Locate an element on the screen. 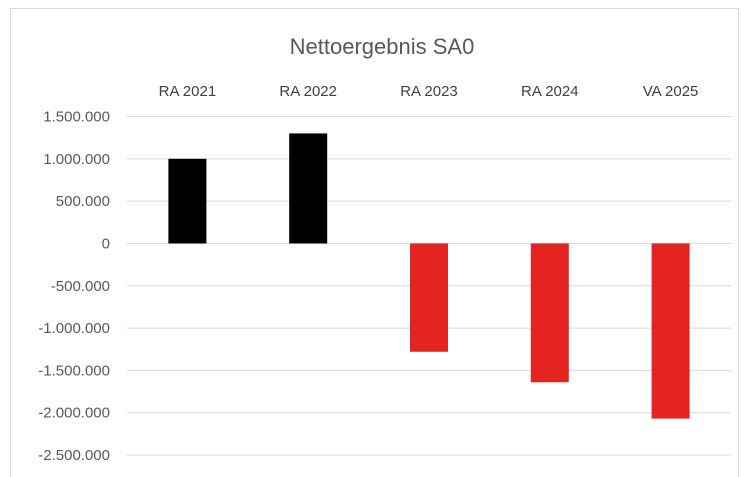 Image resolution: width=747 pixels, height=477 pixels. bar-va-2025 is located at coordinates (670, 331).